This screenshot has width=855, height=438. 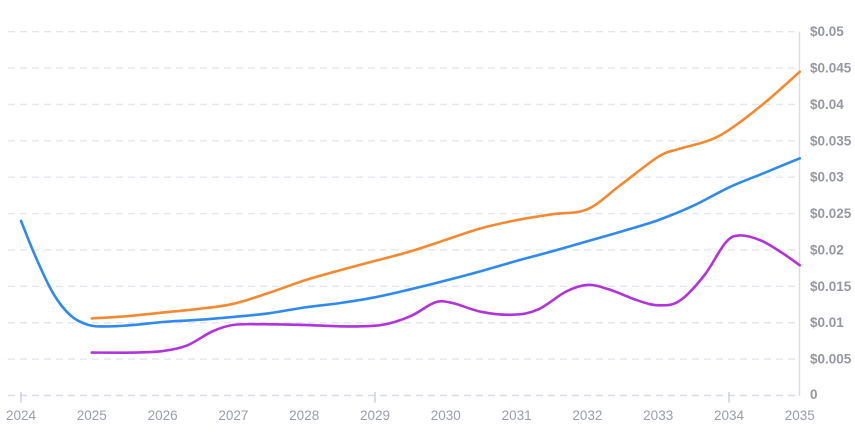 What do you see at coordinates (163, 415) in the screenshot?
I see `x-axis-label-2026: 2026` at bounding box center [163, 415].